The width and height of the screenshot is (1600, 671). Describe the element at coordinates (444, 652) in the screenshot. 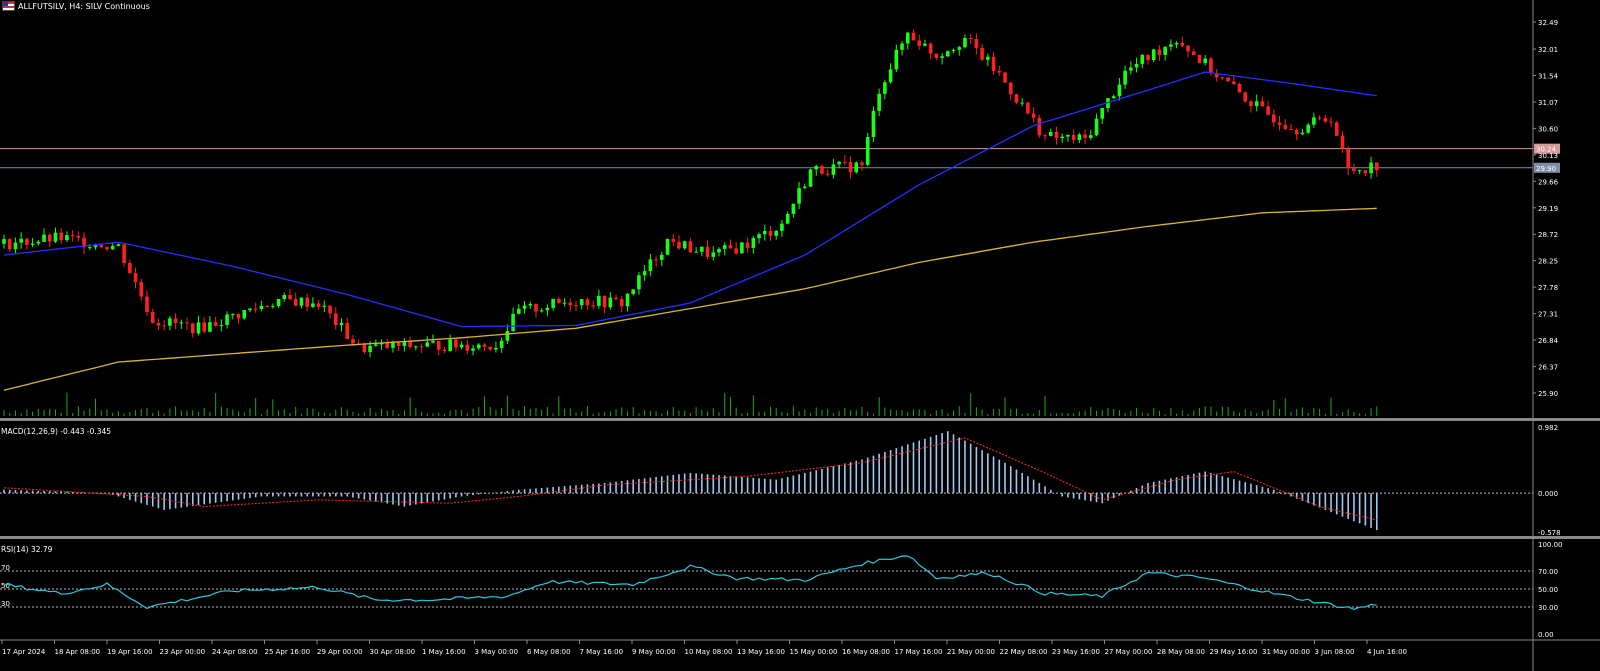

I see `time-tick-label: 1 May 16:00` at that location.